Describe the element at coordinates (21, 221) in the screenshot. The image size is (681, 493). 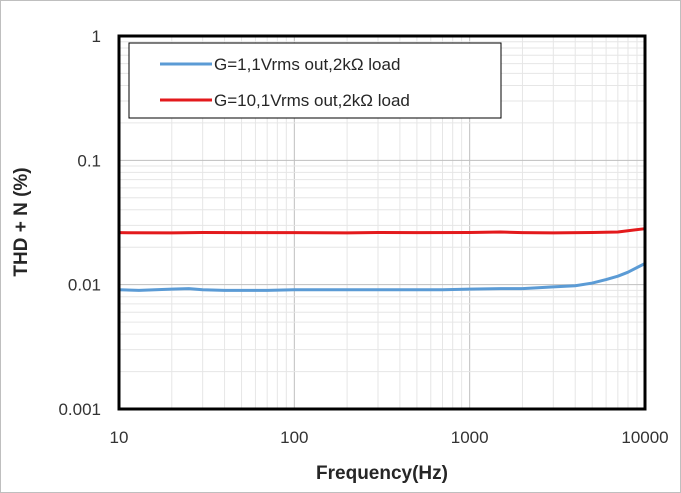
I see `y-axis-title: THD + N (%)` at that location.